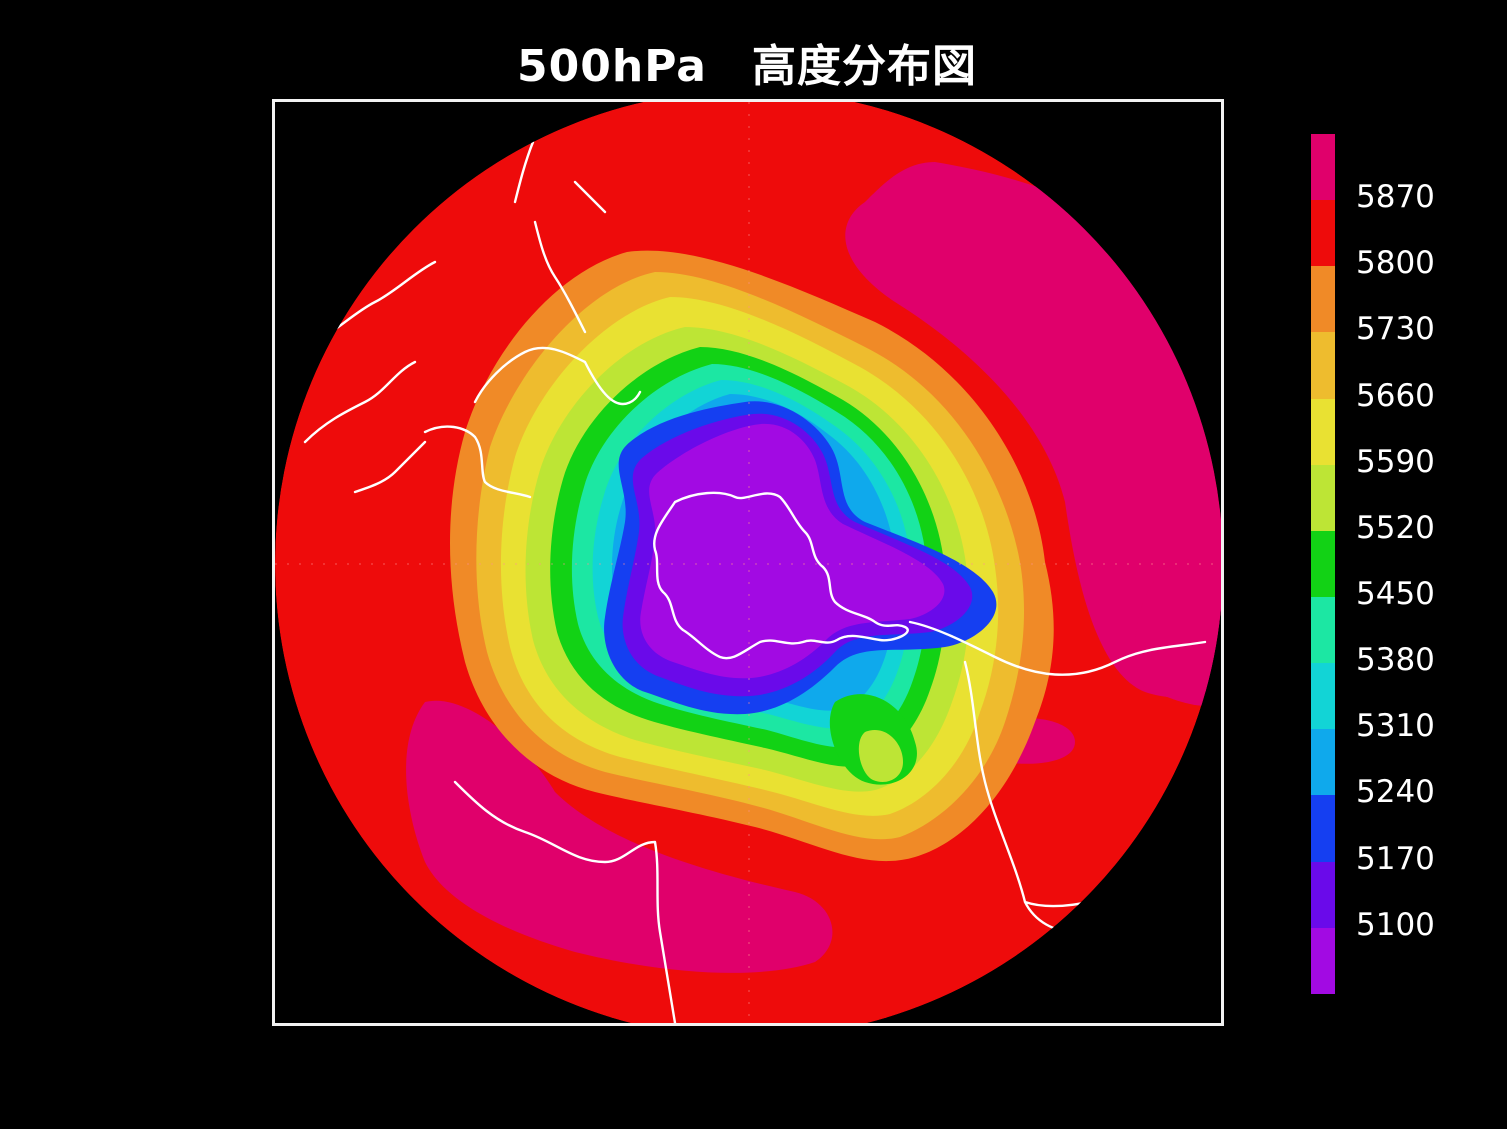 This screenshot has width=1507, height=1129. What do you see at coordinates (1395, 726) in the screenshot?
I see `colorbar-tick-label: 5310` at bounding box center [1395, 726].